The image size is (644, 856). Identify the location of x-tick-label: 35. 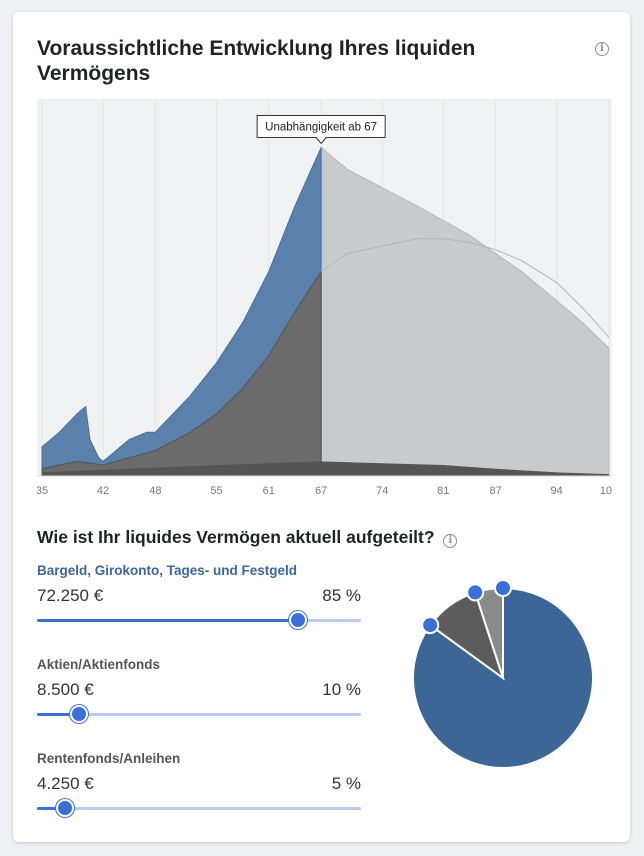
(42, 491).